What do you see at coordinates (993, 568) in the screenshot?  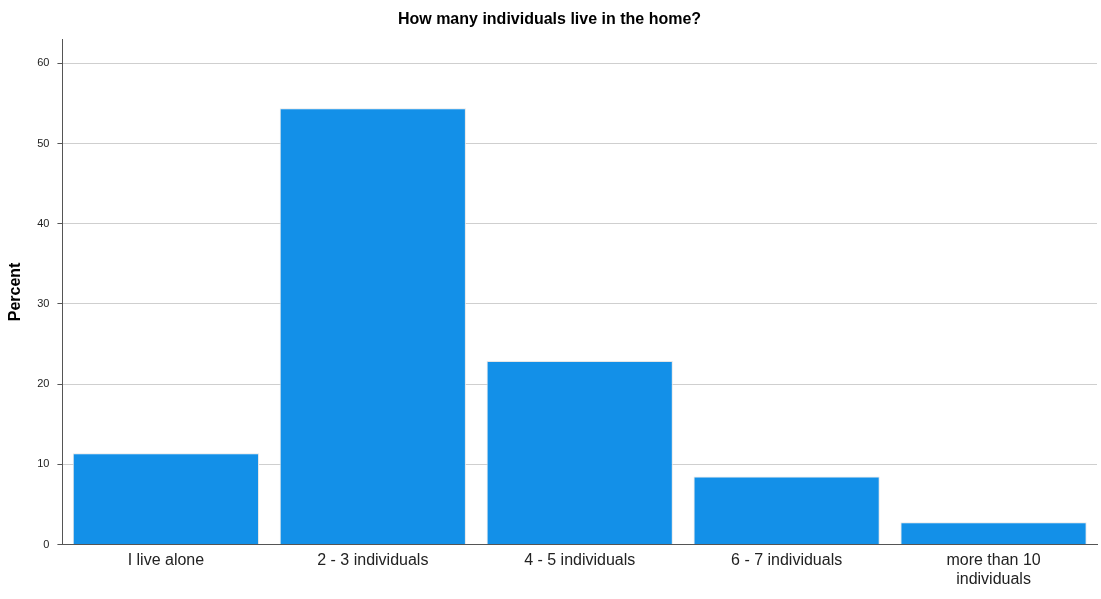 I see `x-tick-label: more than 10 individuals` at bounding box center [993, 568].